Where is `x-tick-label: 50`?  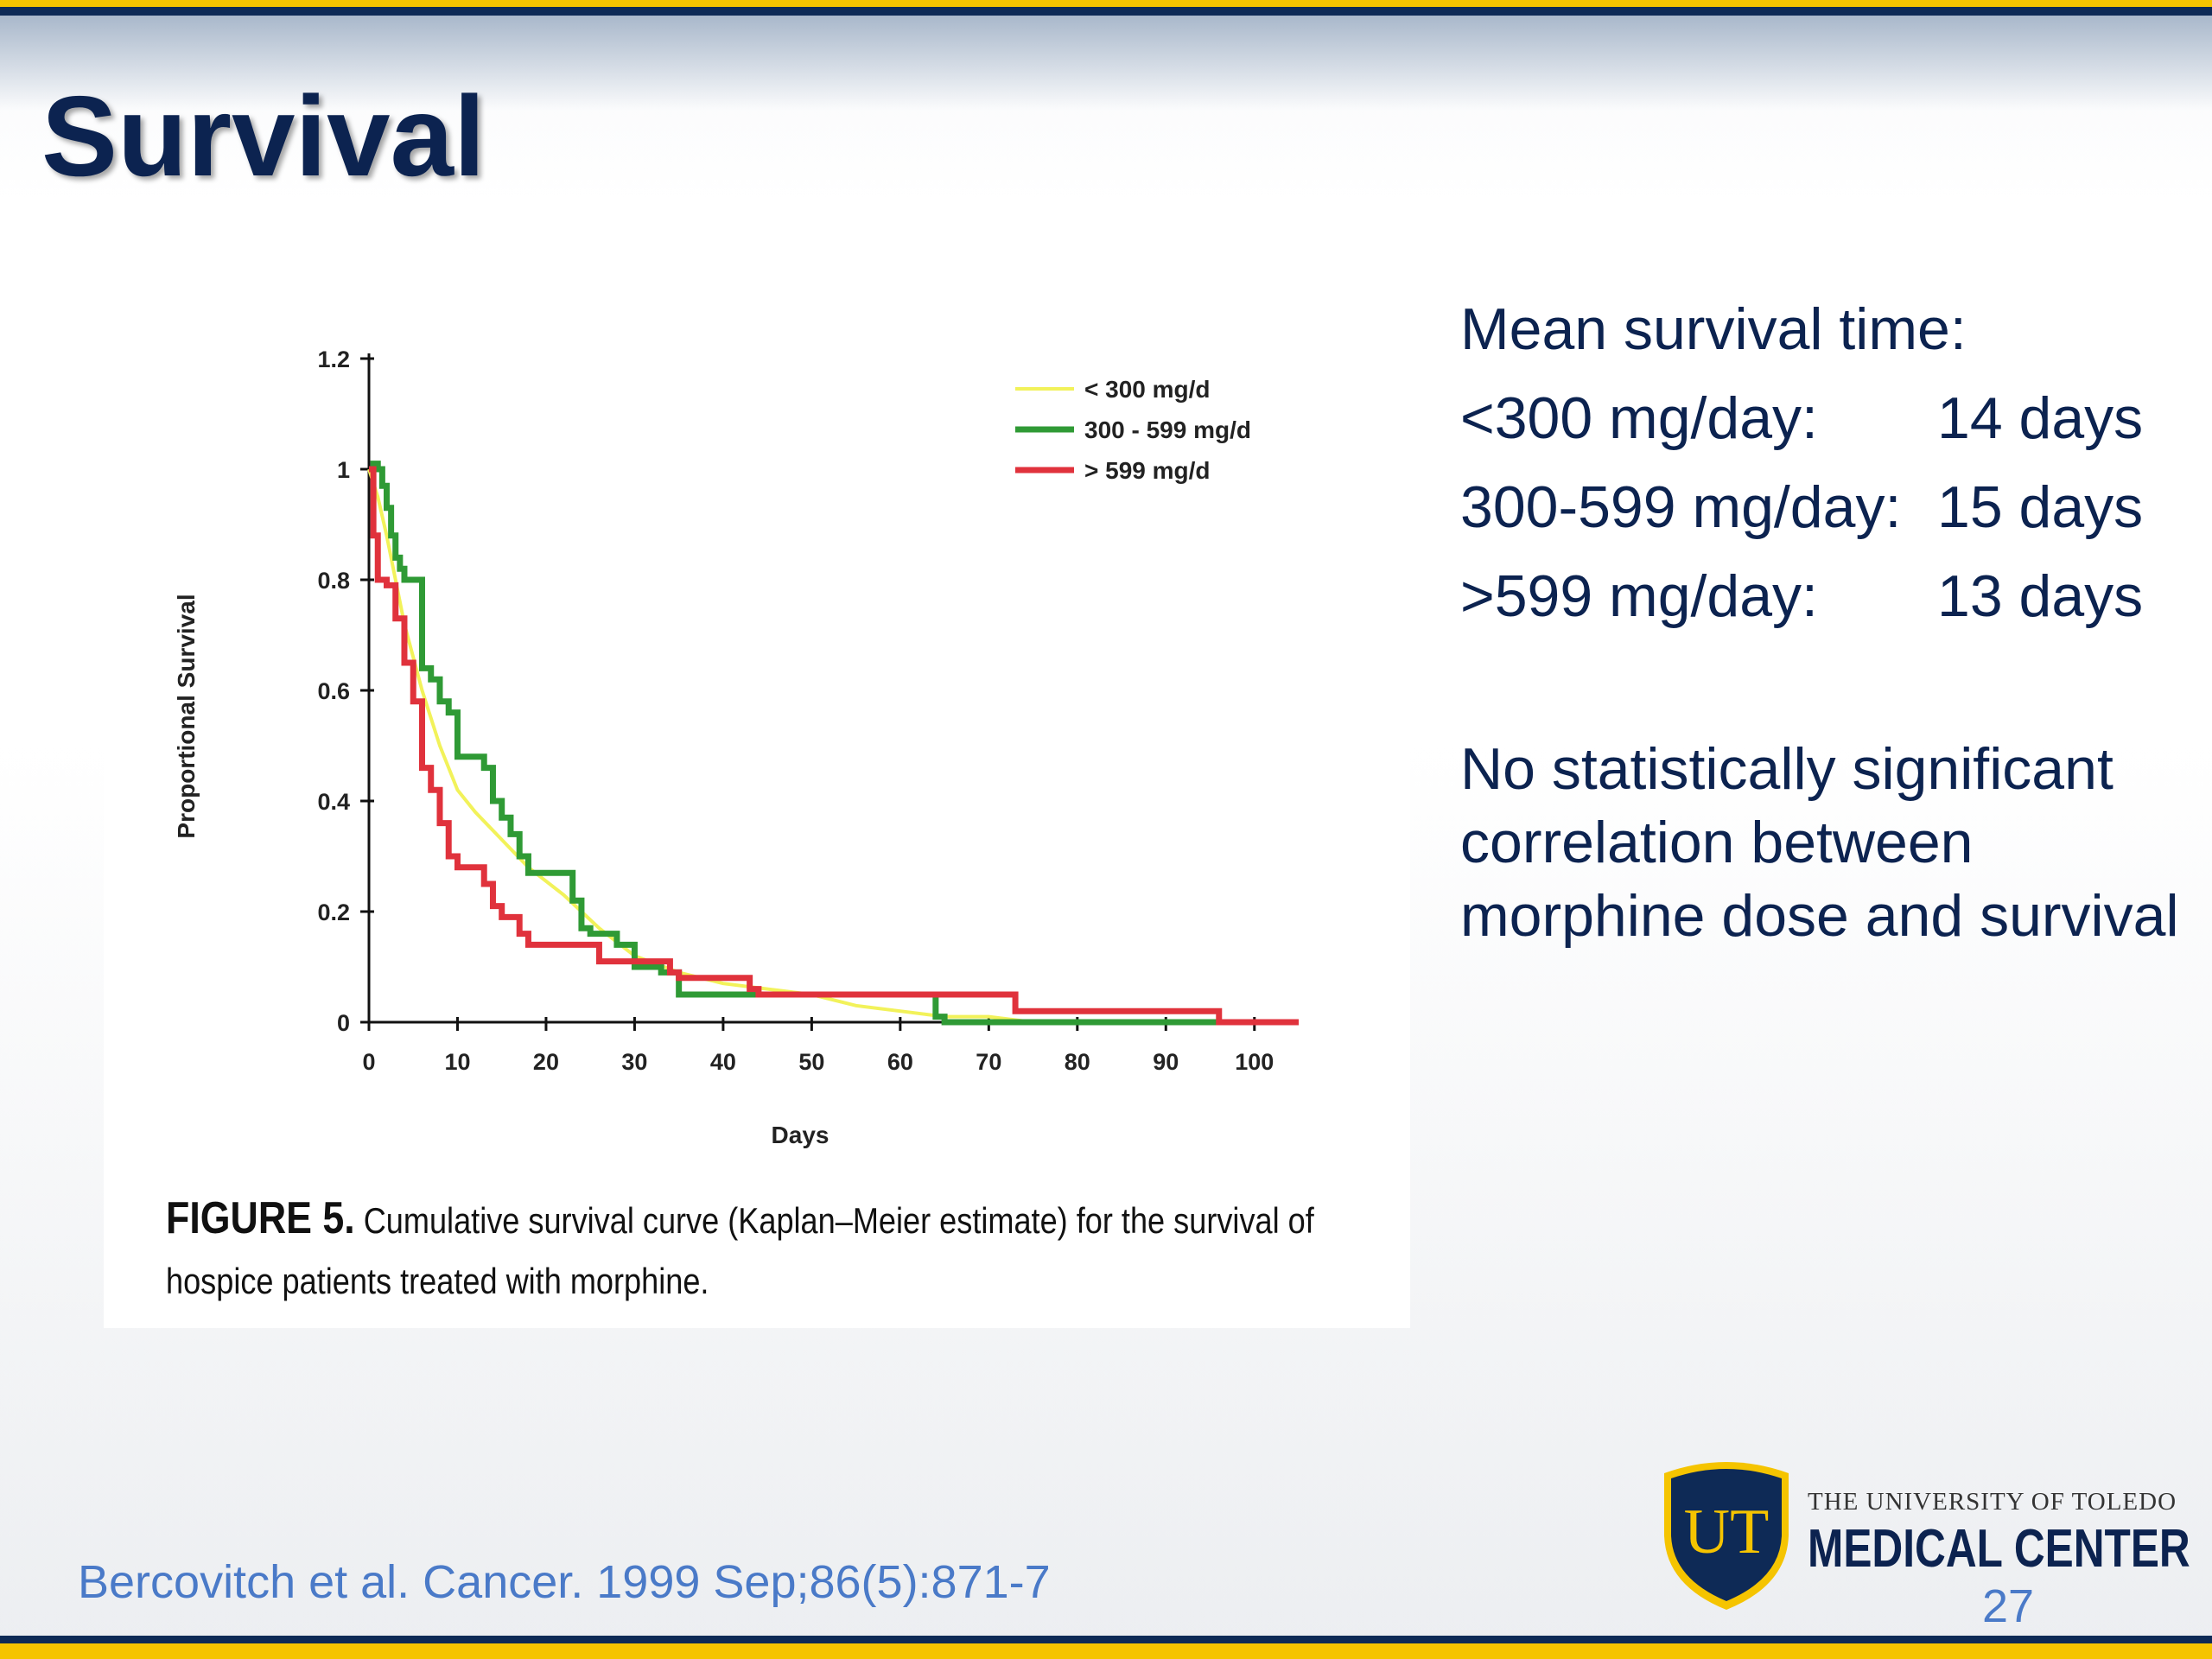 x-tick-label: 50 is located at coordinates (811, 1062).